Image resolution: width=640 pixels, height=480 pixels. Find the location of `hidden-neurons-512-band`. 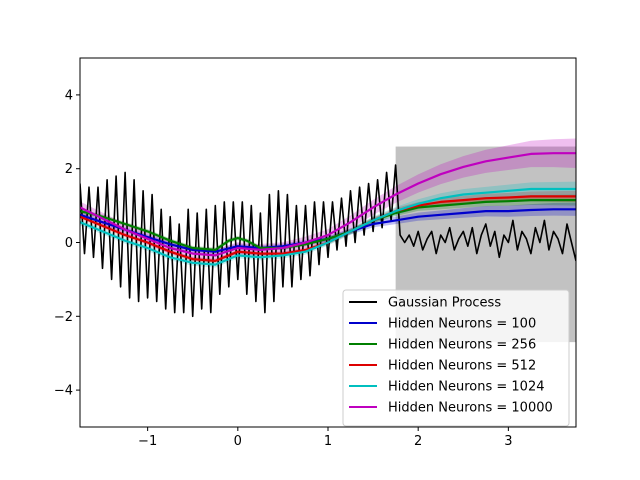

hidden-neurons-512-band is located at coordinates (328, 227).